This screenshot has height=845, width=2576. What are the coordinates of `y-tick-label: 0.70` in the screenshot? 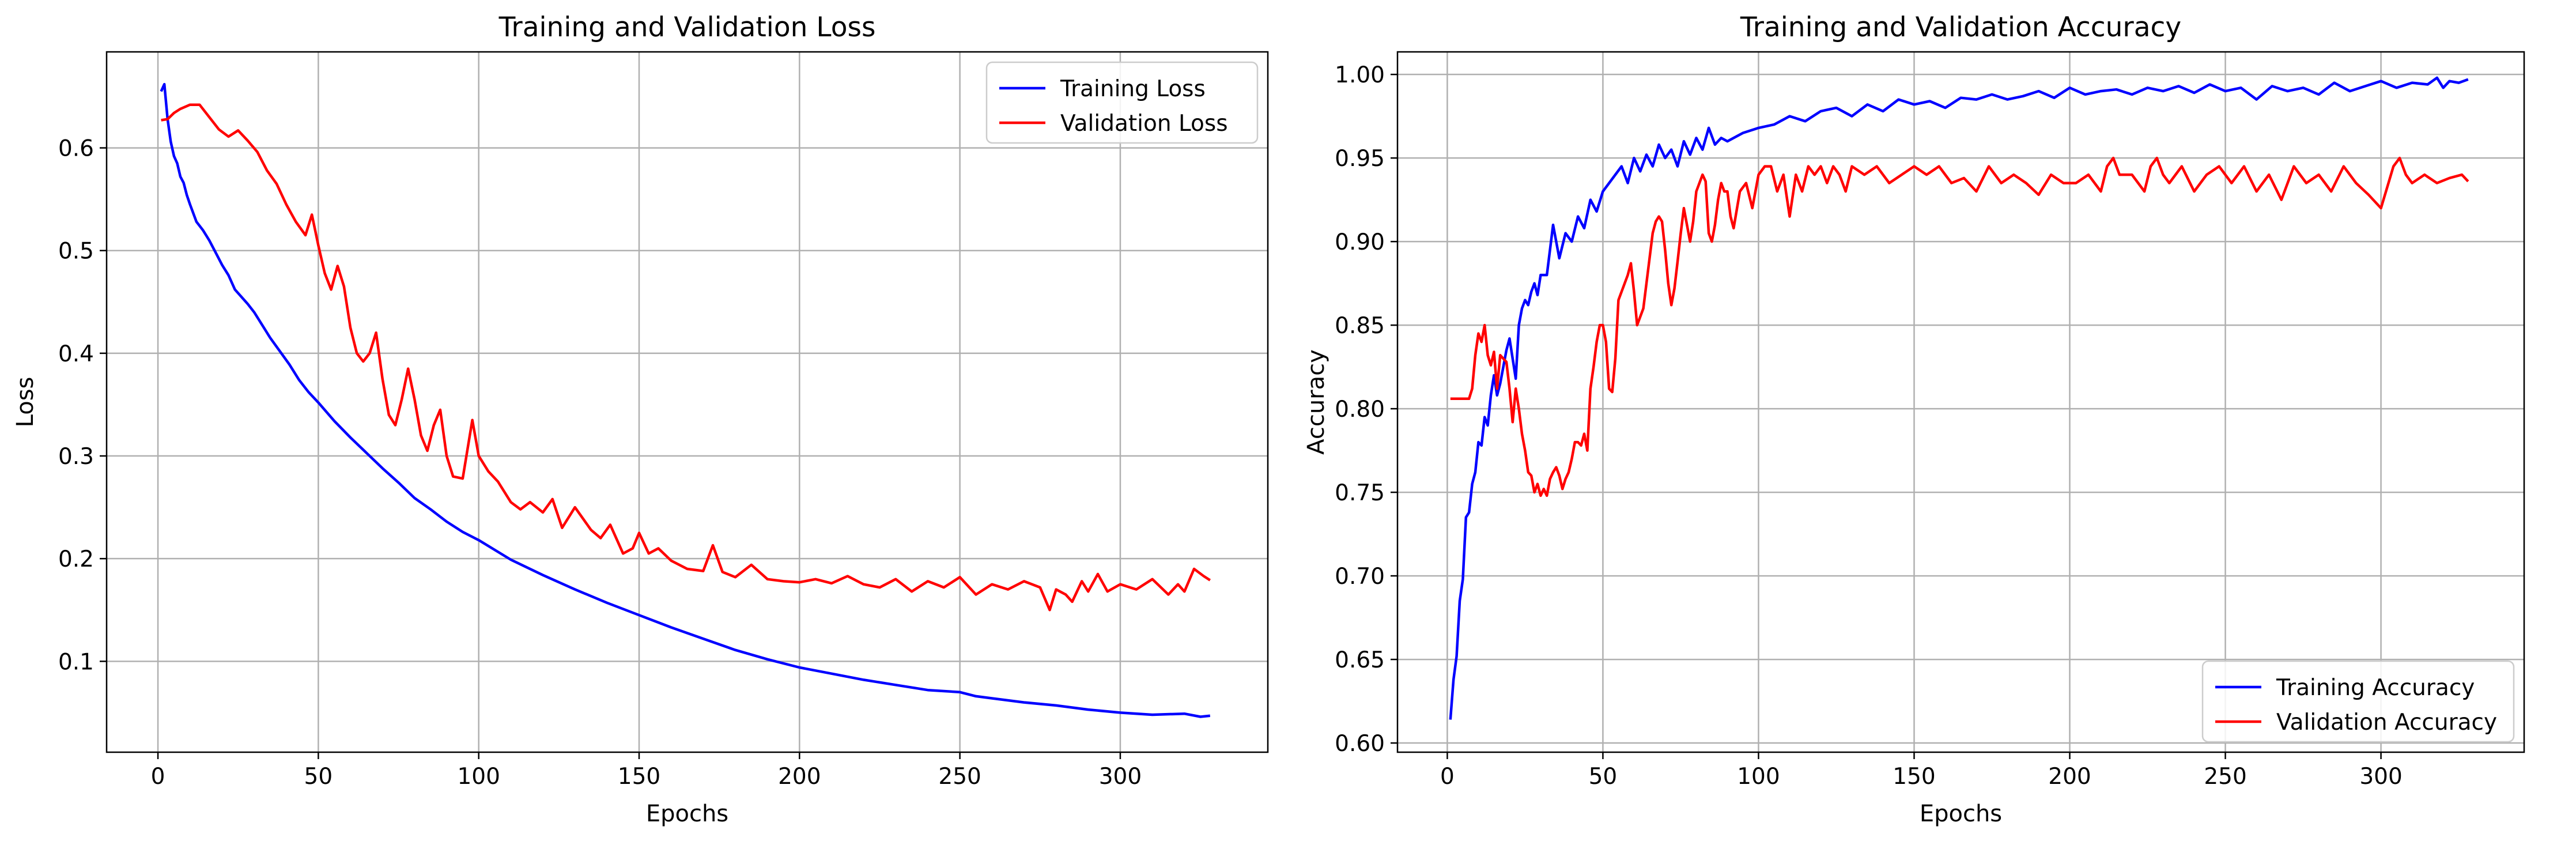 It's located at (1360, 577).